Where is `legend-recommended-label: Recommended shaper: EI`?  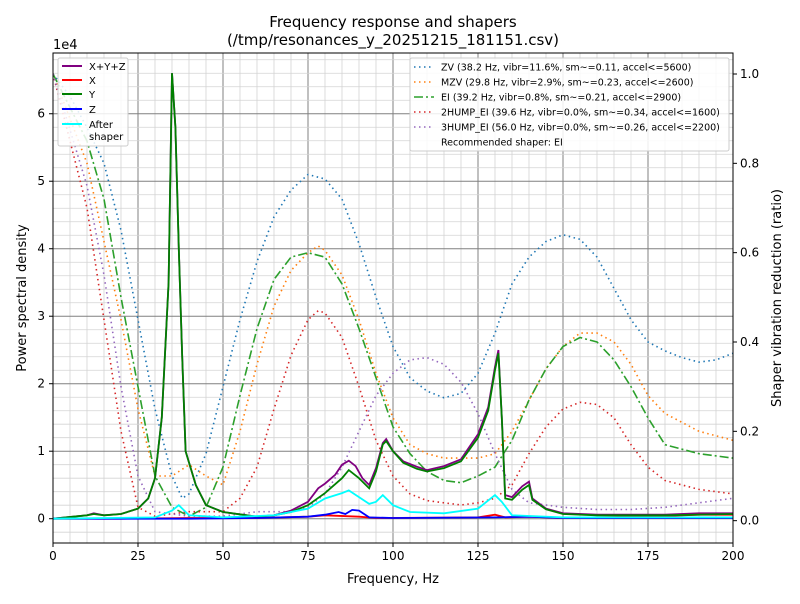
legend-recommended-label: Recommended shaper: EI is located at coordinates (502, 143).